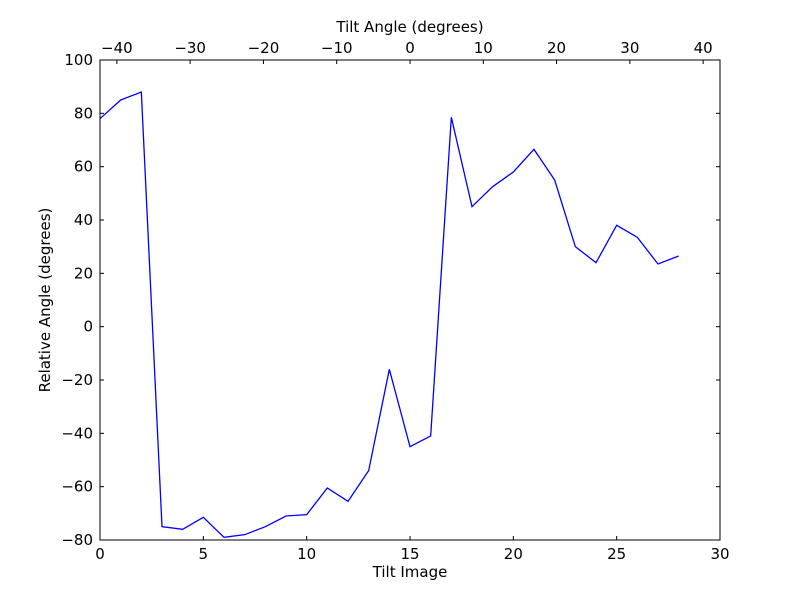 The height and width of the screenshot is (600, 800). Describe the element at coordinates (100, 554) in the screenshot. I see `x-tick-label: 0` at that location.